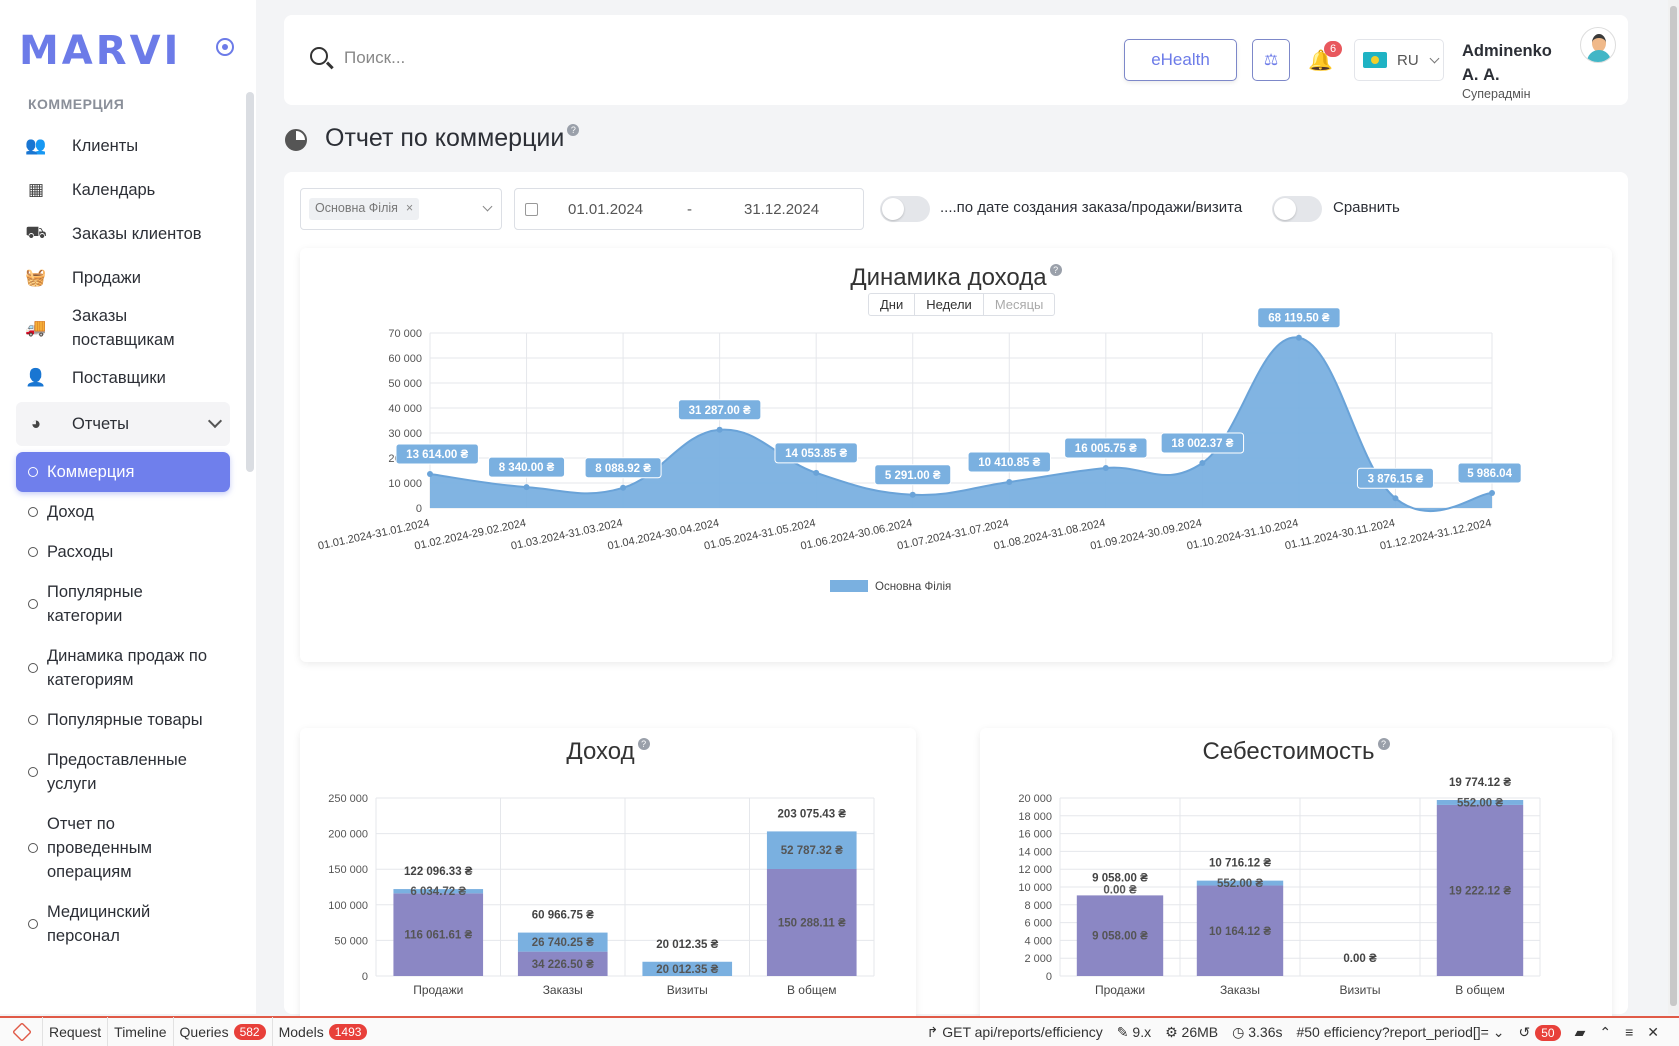  Describe the element at coordinates (1396, 479) in the screenshot. I see `data-label: 3 876.15 ₴` at that location.